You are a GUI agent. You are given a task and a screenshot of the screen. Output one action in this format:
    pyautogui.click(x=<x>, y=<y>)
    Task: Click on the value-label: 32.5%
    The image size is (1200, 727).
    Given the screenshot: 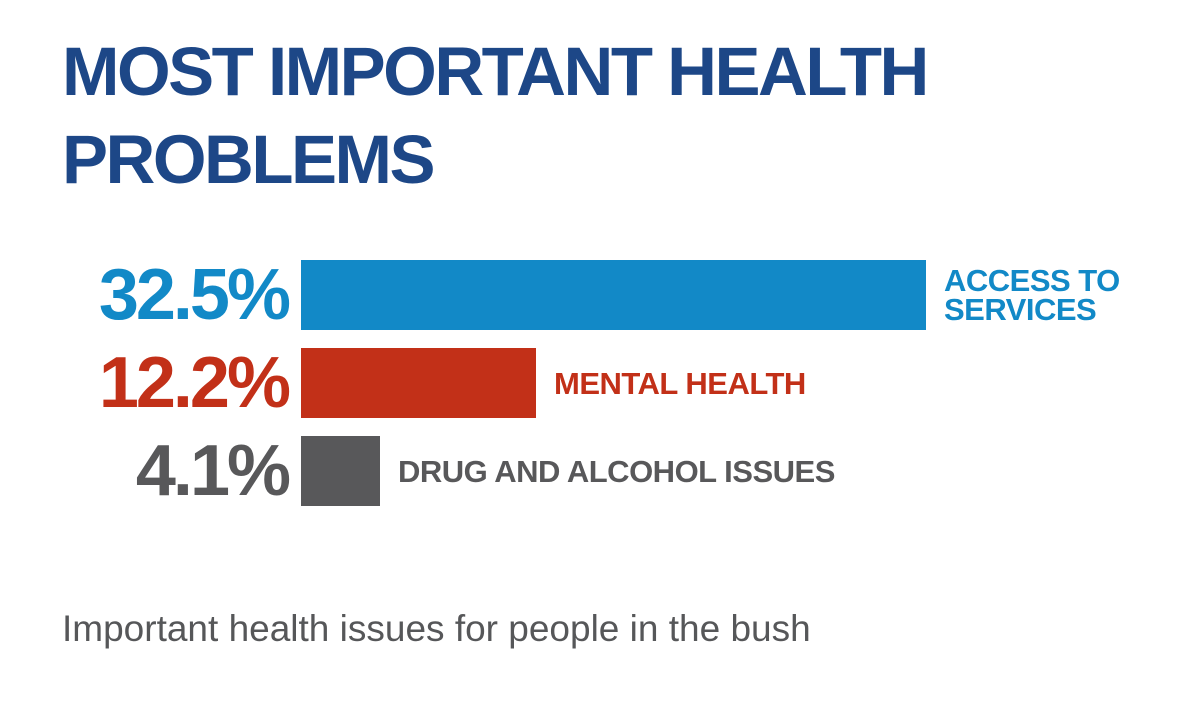 What is the action you would take?
    pyautogui.click(x=194, y=295)
    